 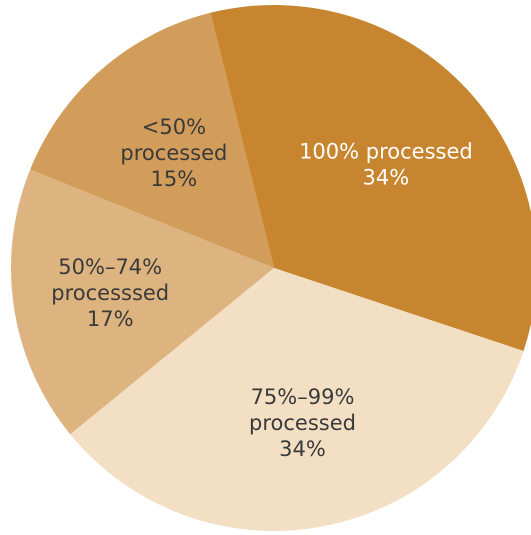 I want to click on slice-value-3: 15%, so click(x=174, y=179).